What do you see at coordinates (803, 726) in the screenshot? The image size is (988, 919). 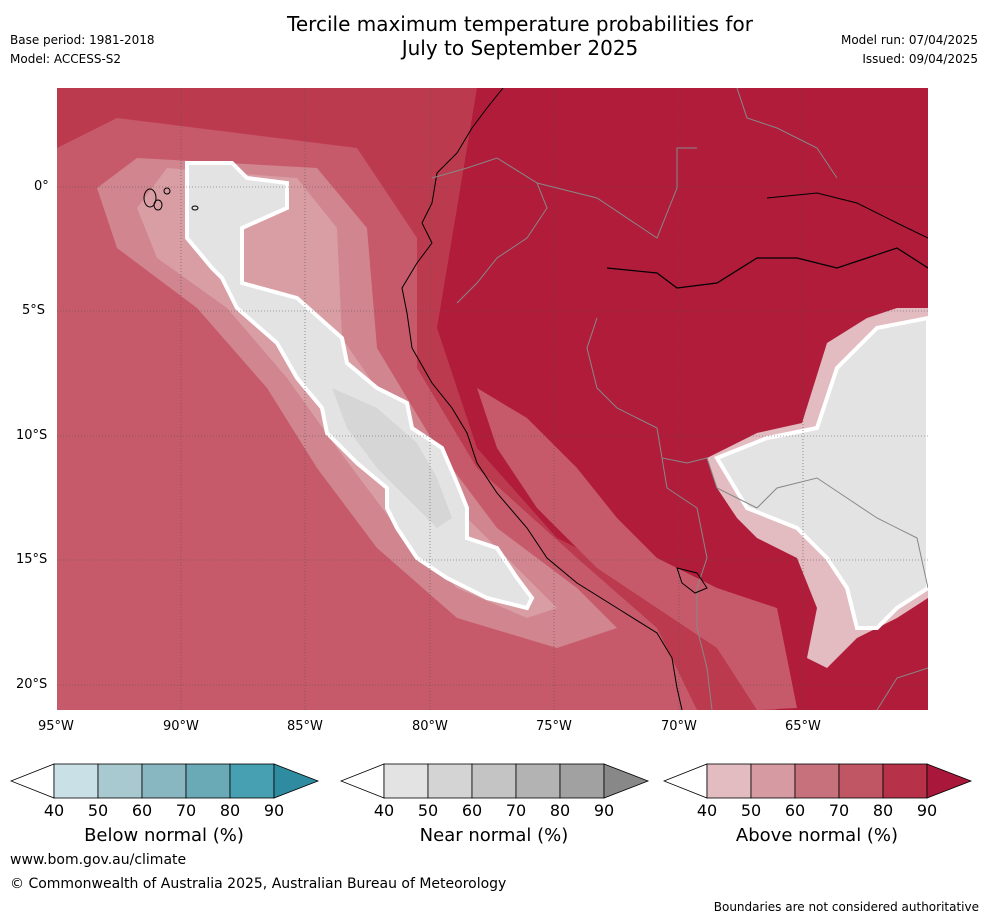 I see `lon-label-65w: 65°W` at bounding box center [803, 726].